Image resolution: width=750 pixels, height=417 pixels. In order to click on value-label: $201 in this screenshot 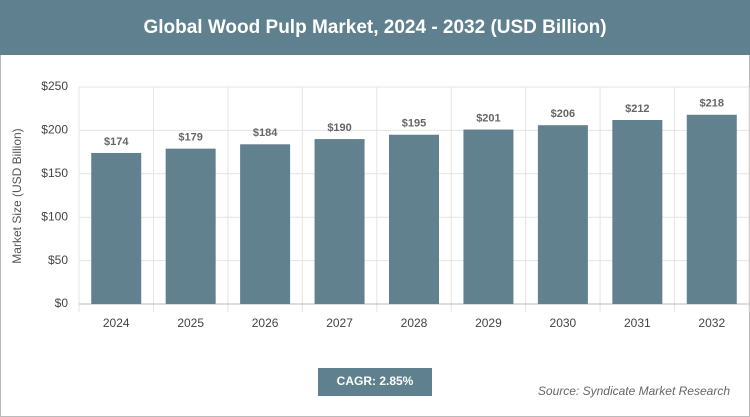, I will do `click(488, 118)`.